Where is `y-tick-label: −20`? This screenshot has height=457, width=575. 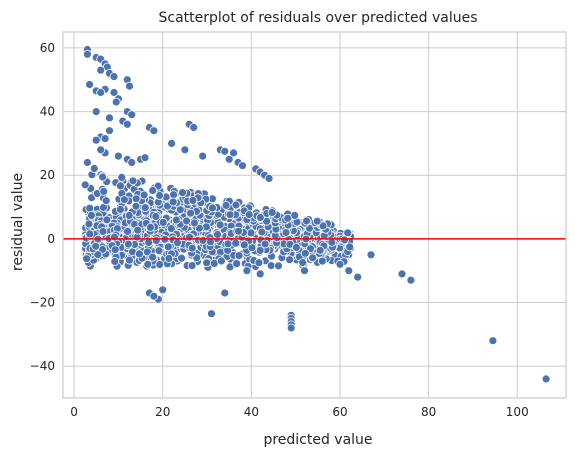 y-tick-label: −20 is located at coordinates (42, 303).